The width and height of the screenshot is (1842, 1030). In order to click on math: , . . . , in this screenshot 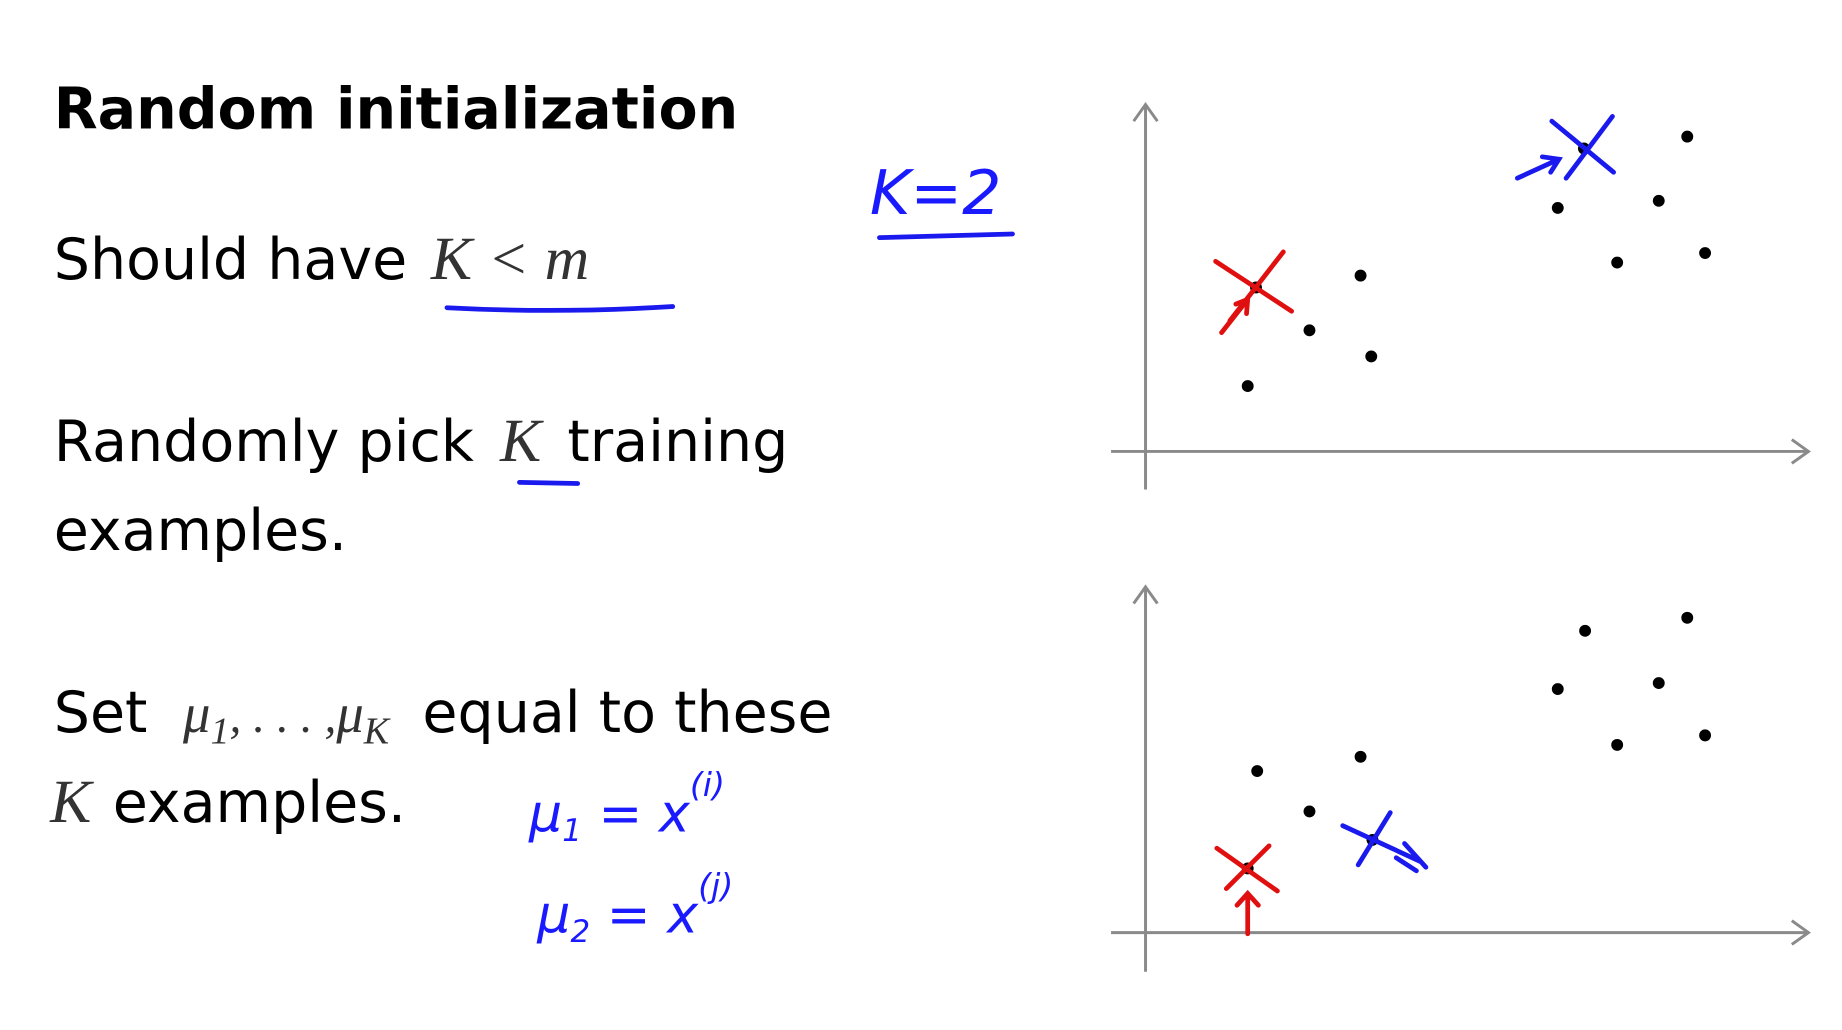, I will do `click(282, 717)`.